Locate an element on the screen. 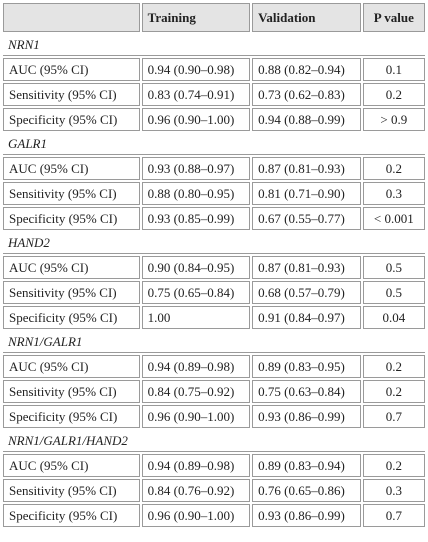 The width and height of the screenshot is (428, 542). value-cell: 0.89 (0.83–0.94) is located at coordinates (306, 465).